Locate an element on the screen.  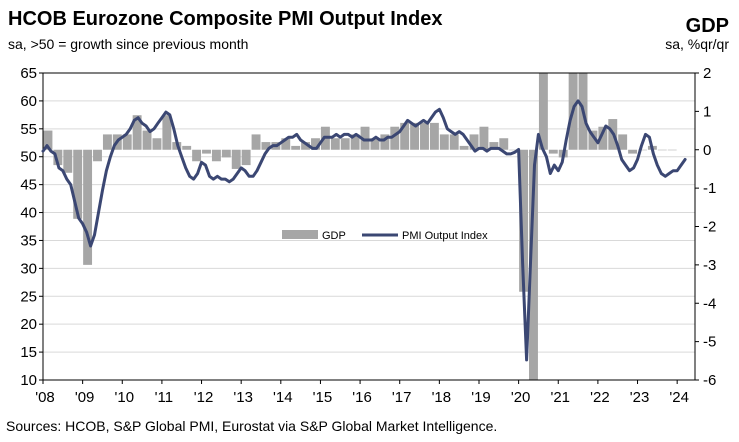
gdp-bar-2008Q3 is located at coordinates (68, 161).